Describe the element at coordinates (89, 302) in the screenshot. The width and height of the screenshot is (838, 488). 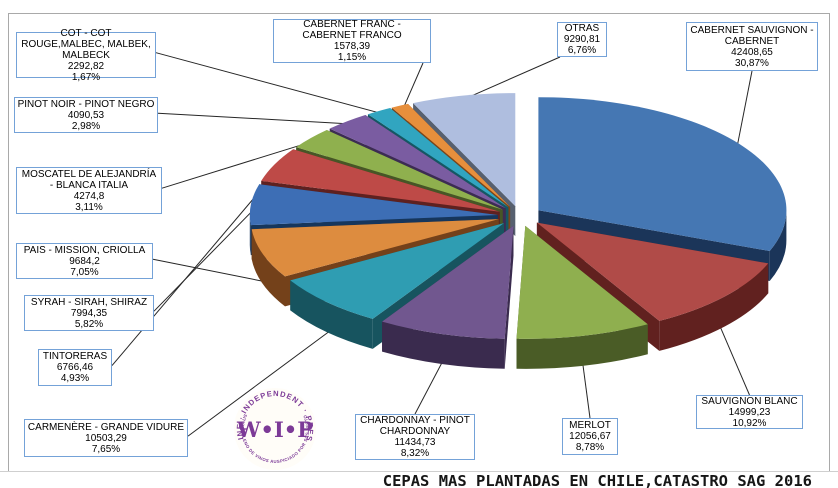
I see `callout-name: SYRAH - SIRAH, SHIRAZ` at that location.